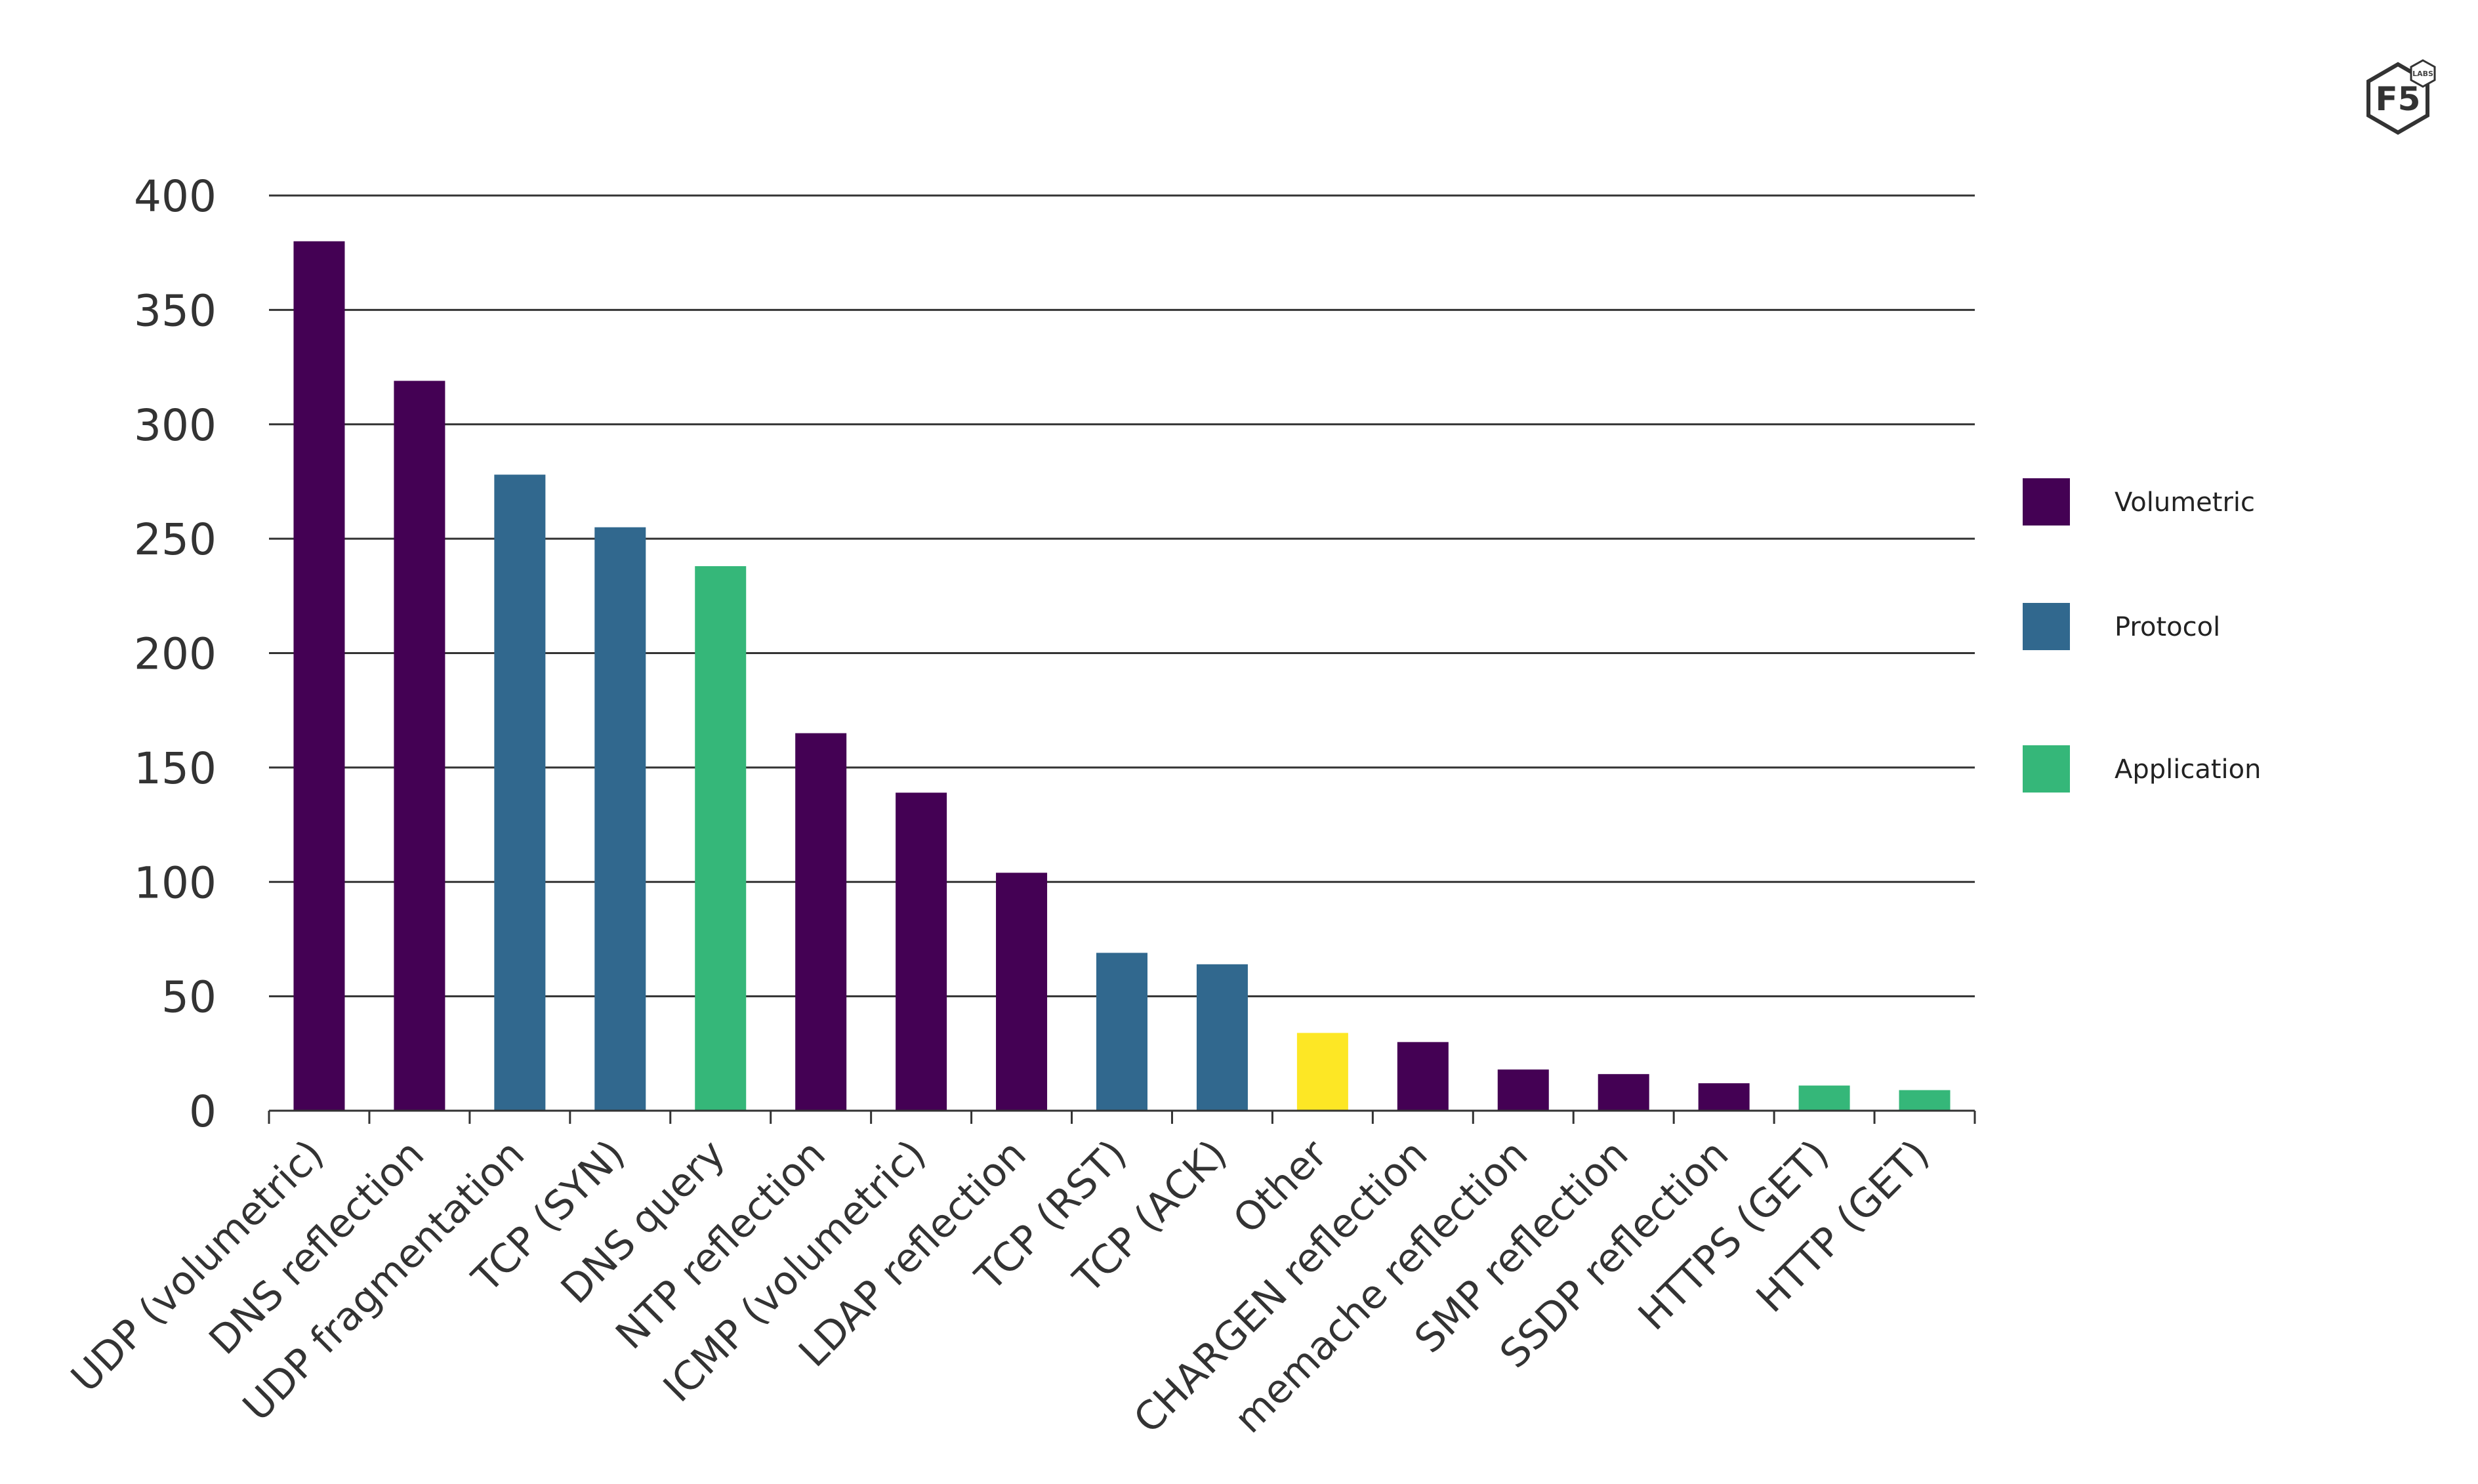 Image resolution: width=2478 pixels, height=1484 pixels. I want to click on legend-swatch-volumetric, so click(2046, 502).